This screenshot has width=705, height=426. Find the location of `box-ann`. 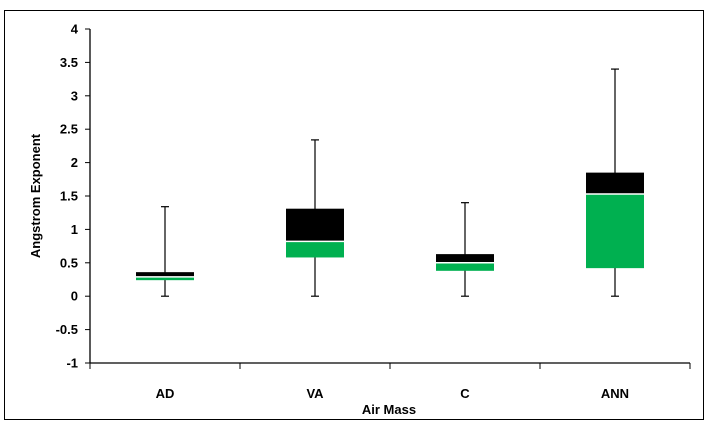

box-ann is located at coordinates (615, 182).